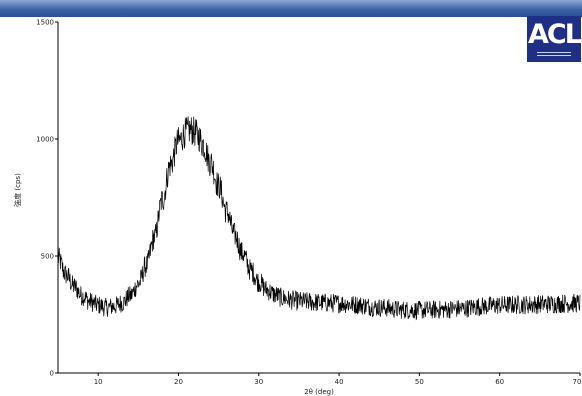  Describe the element at coordinates (499, 382) in the screenshot. I see `x-tick-label: 60` at that location.